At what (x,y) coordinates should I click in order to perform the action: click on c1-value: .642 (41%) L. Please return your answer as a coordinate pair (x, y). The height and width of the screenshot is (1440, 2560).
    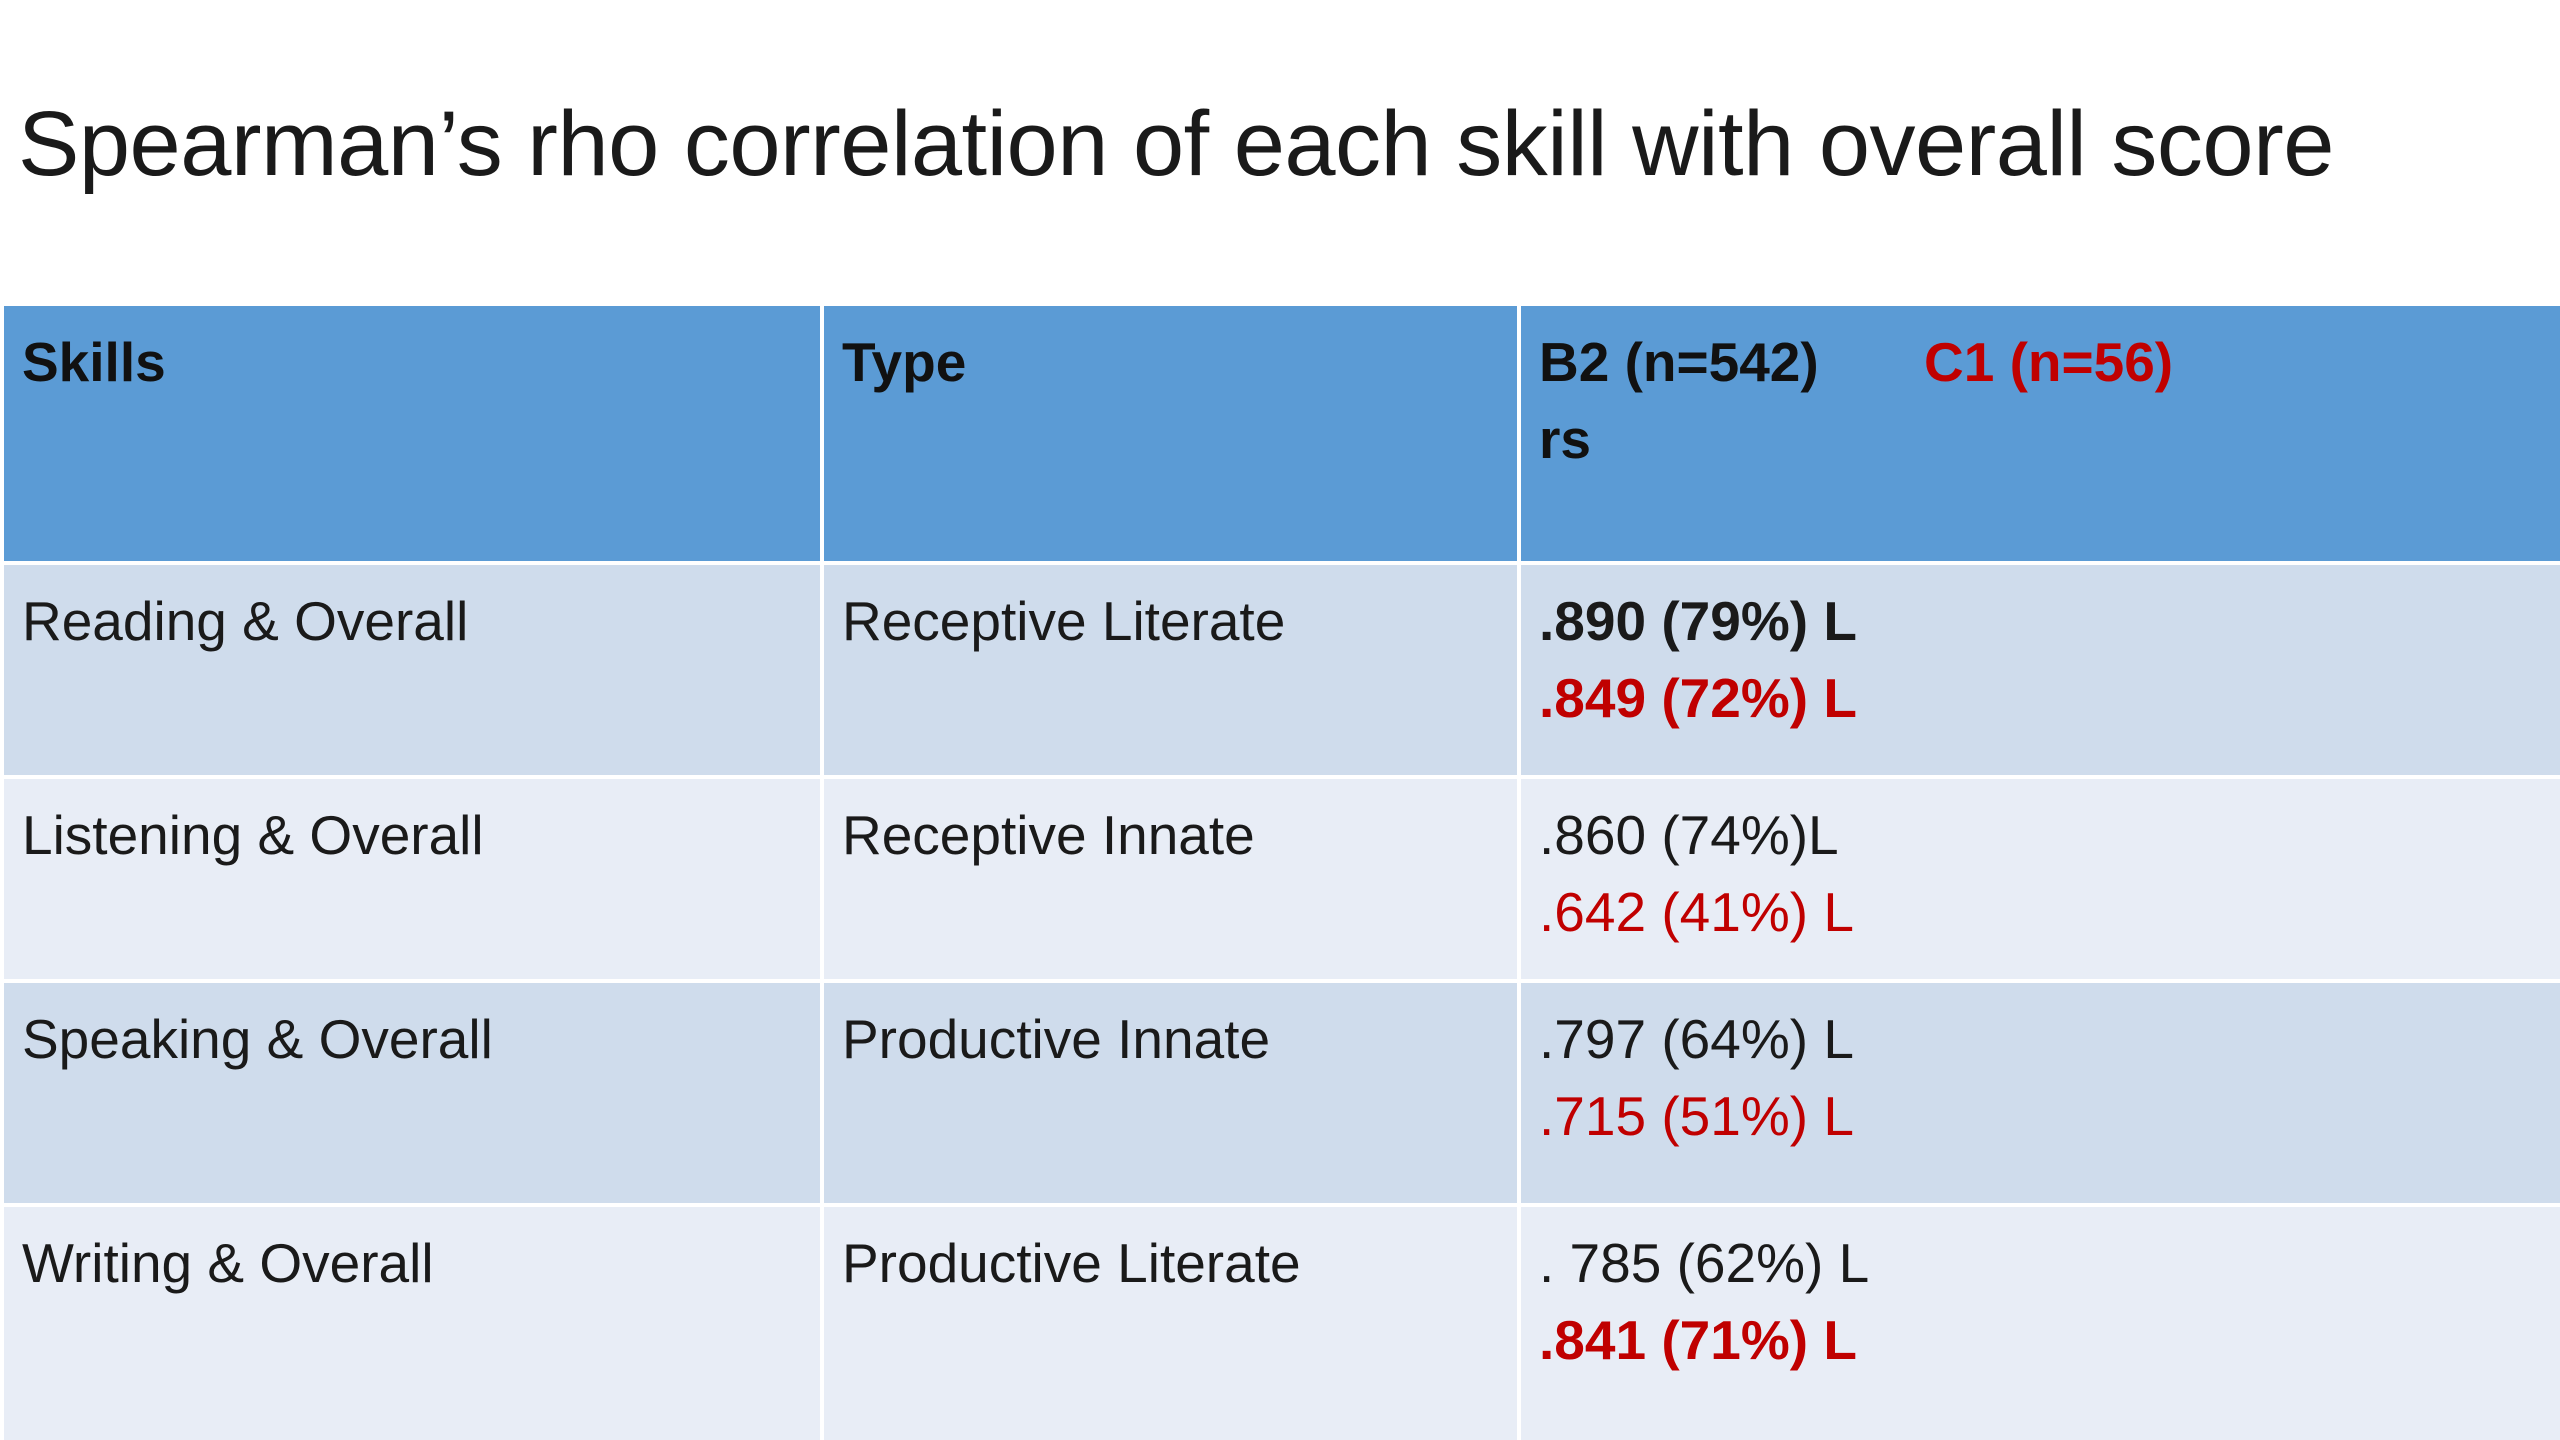
    Looking at the image, I should click on (1696, 912).